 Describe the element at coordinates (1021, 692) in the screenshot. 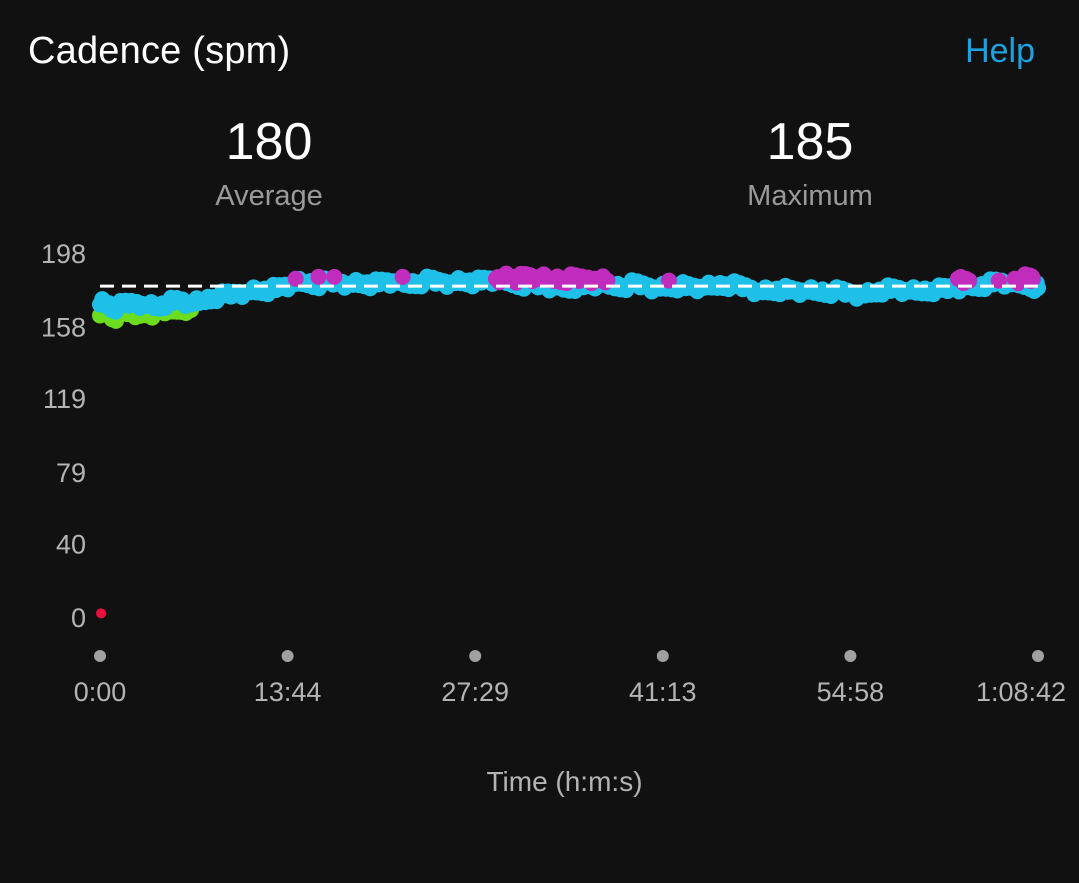

I see `x-tick-label: 1:08:42` at that location.